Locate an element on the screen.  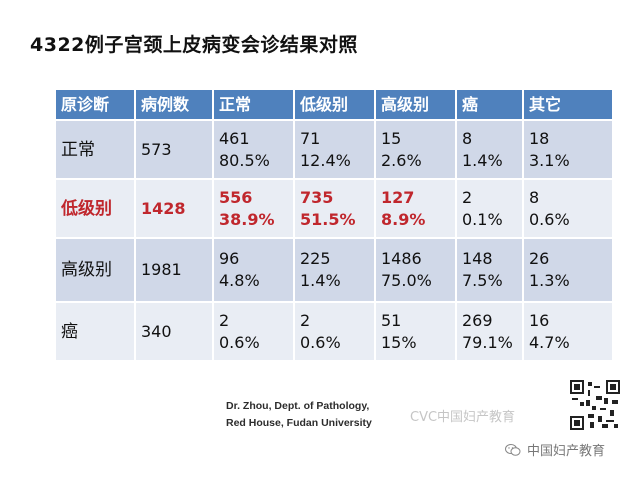
column-header: 病例数 is located at coordinates (174, 104).